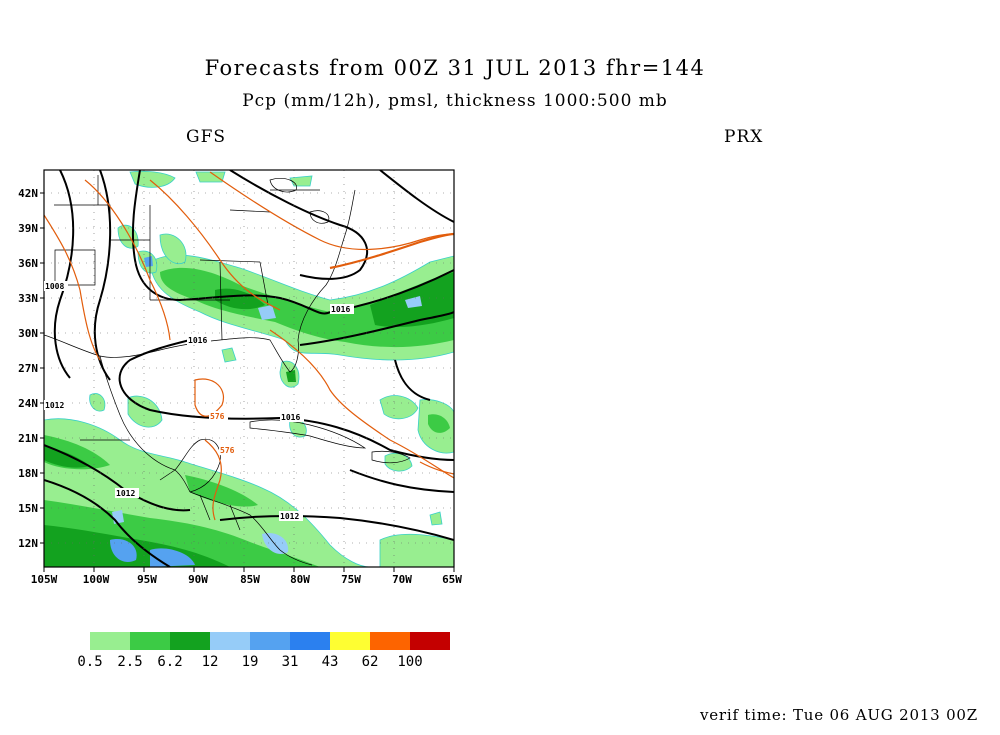 The height and width of the screenshot is (735, 1000). I want to click on lon-label: 90W, so click(198, 579).